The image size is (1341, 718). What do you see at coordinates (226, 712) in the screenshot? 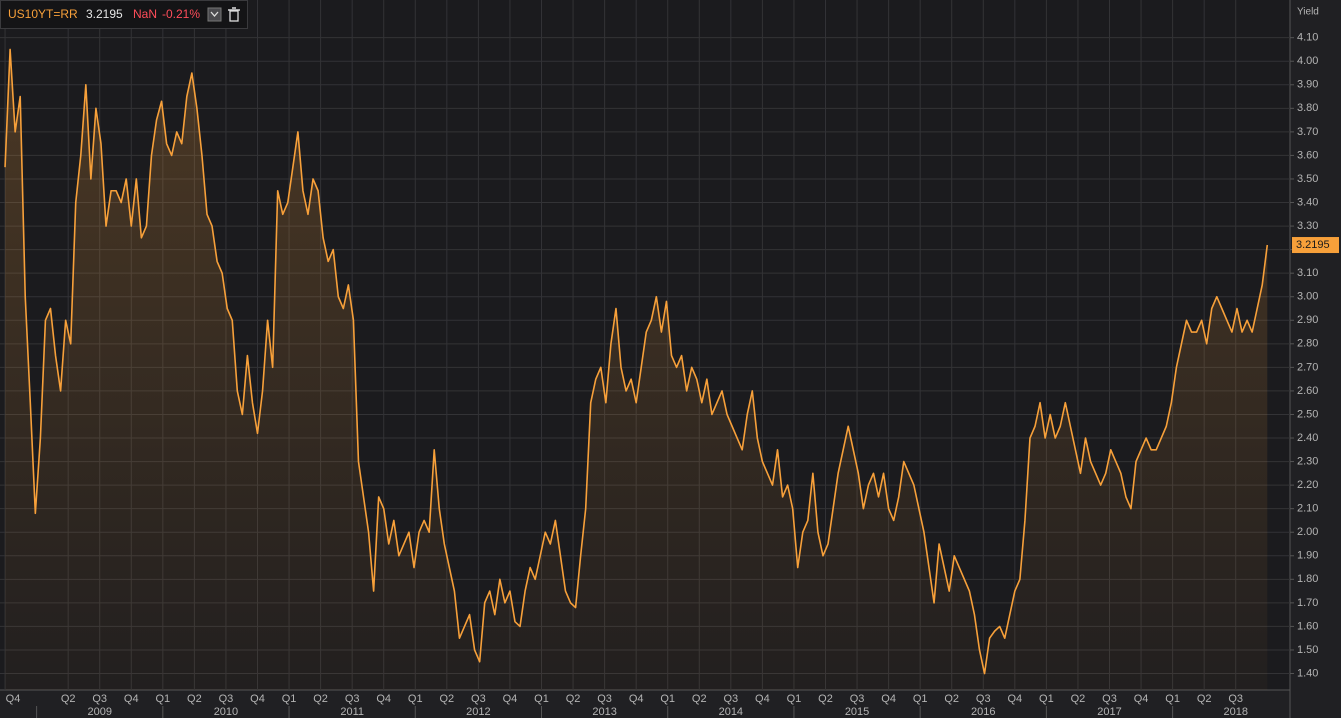
I see `year-label: 2010` at bounding box center [226, 712].